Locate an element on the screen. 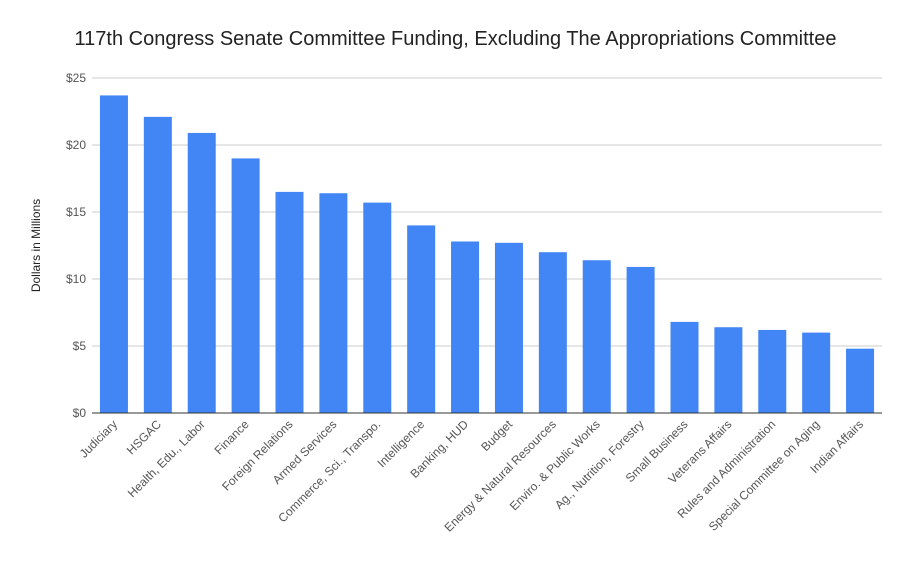  x-tick-label: Health, Edu., Labor is located at coordinates (166, 458).